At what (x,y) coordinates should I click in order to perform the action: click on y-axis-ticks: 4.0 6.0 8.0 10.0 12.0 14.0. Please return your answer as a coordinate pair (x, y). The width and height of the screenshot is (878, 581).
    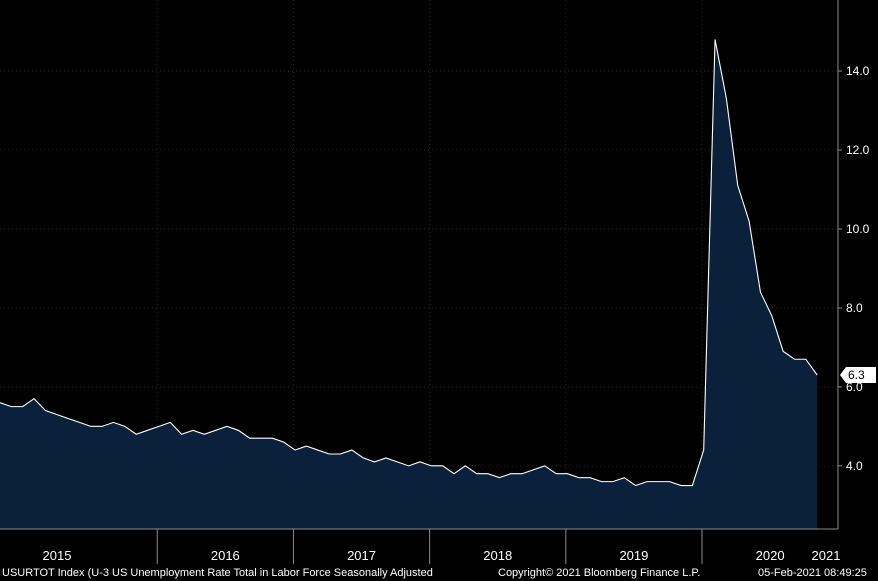
    Looking at the image, I should click on (854, 268).